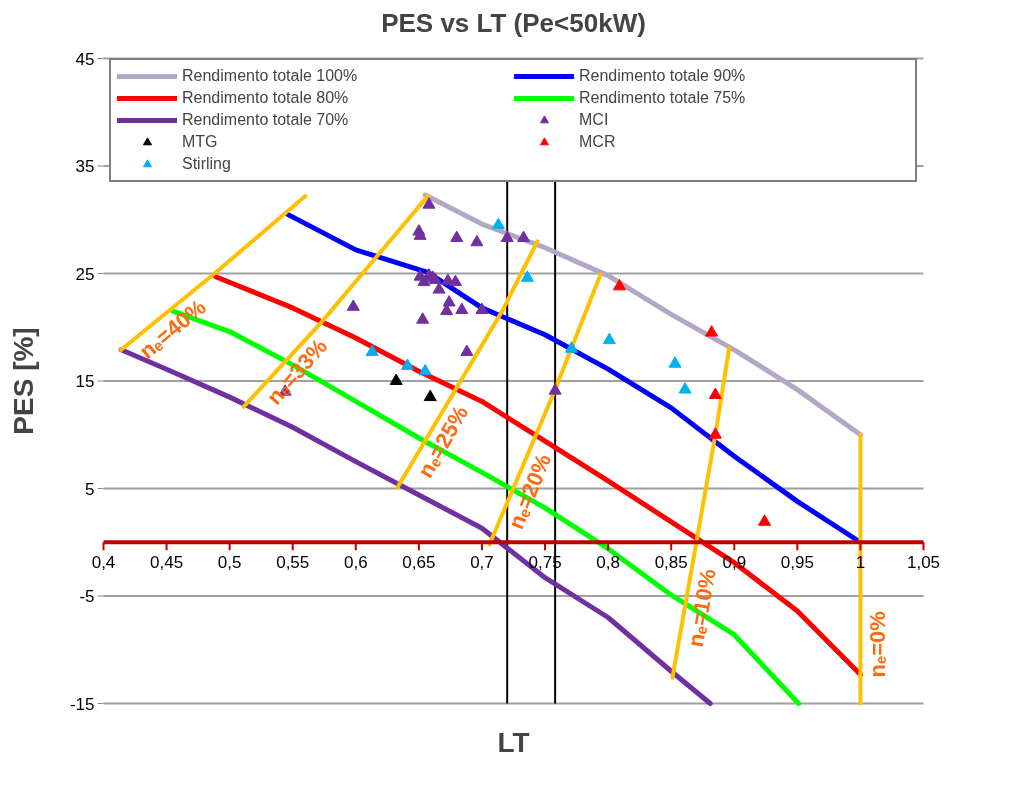 The image size is (1015, 807). What do you see at coordinates (103, 563) in the screenshot?
I see `x-tick-label: 0,4` at bounding box center [103, 563].